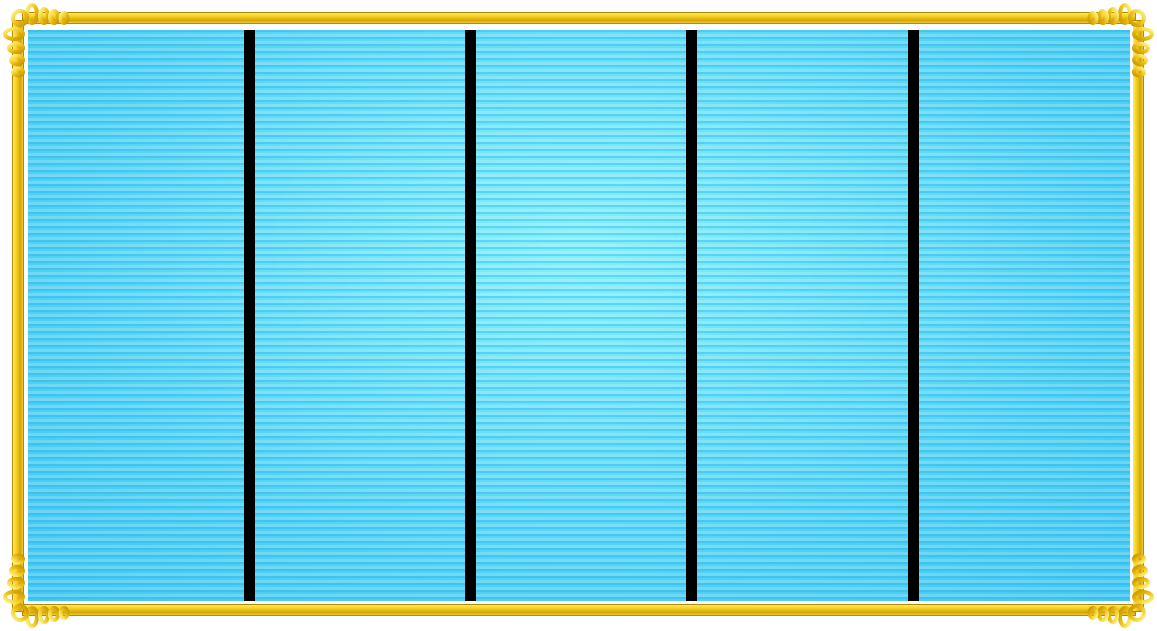 The image size is (1157, 631). What do you see at coordinates (18, 316) in the screenshot?
I see `frame-left` at bounding box center [18, 316].